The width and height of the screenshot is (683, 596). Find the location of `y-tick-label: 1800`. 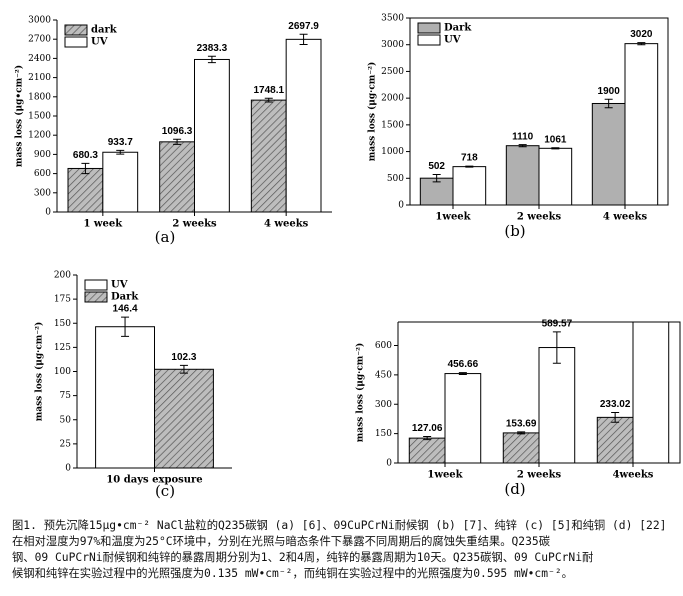

y-tick-label: 1800 is located at coordinates (39, 97).